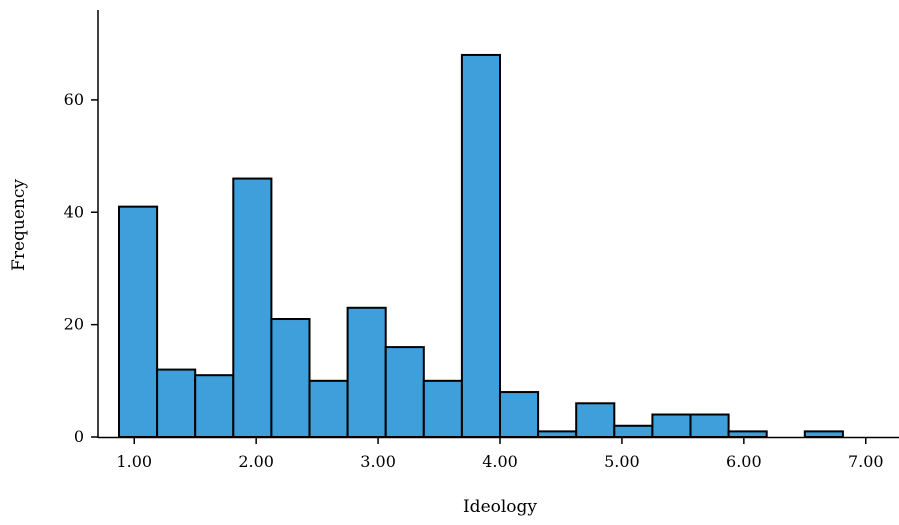  I want to click on x-tick-label-0: 1.00, so click(134, 461).